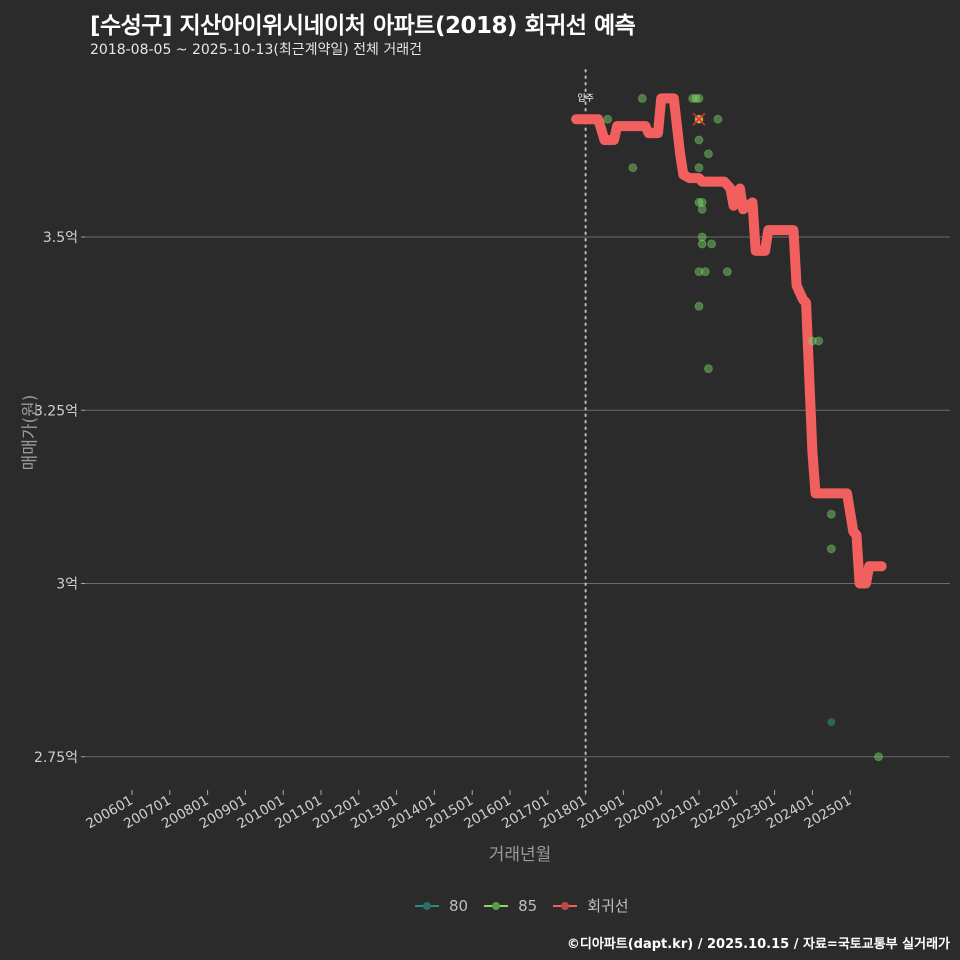 This screenshot has width=960, height=960. I want to click on legend: 80 85 회귀선, so click(525, 905).